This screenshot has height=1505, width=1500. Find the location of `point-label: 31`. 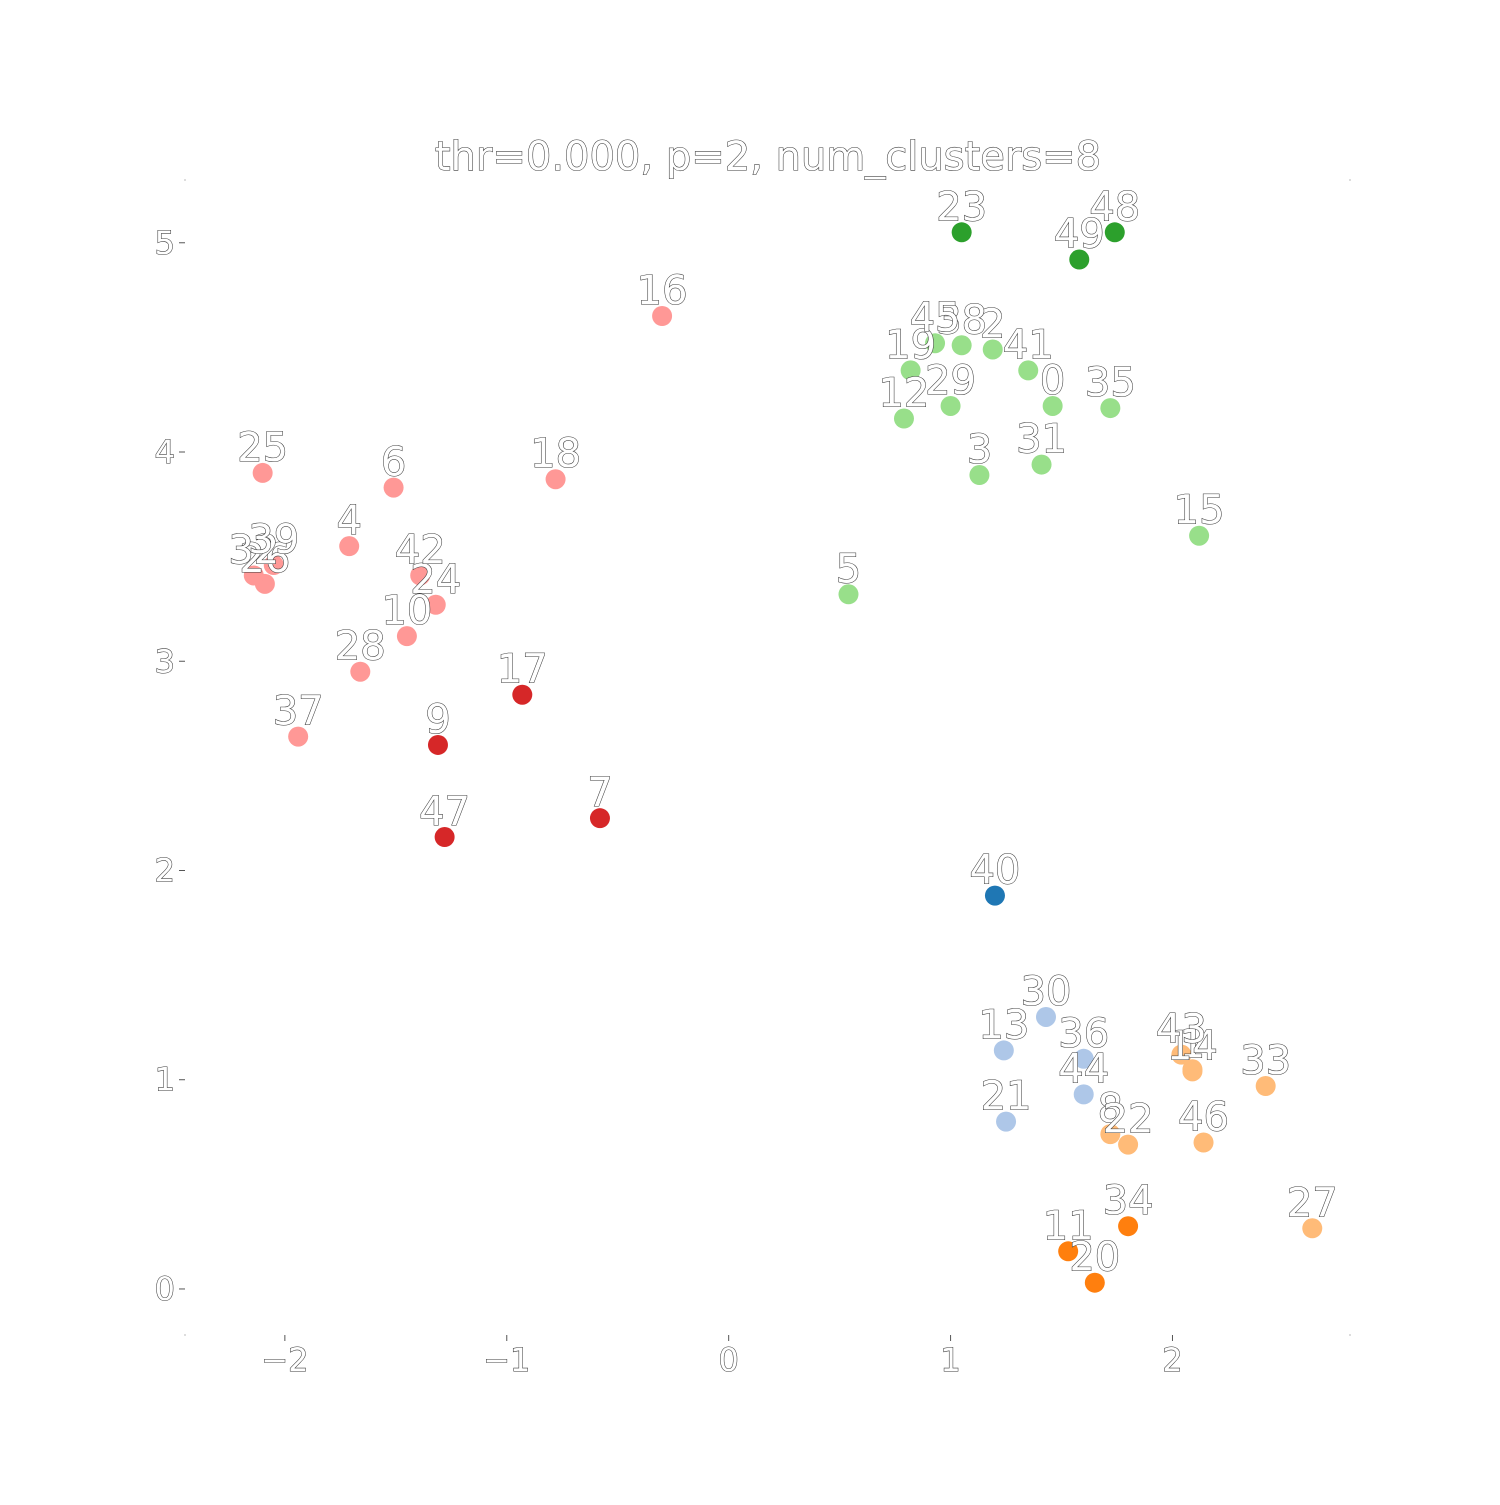

point-label: 31 is located at coordinates (1041, 440).